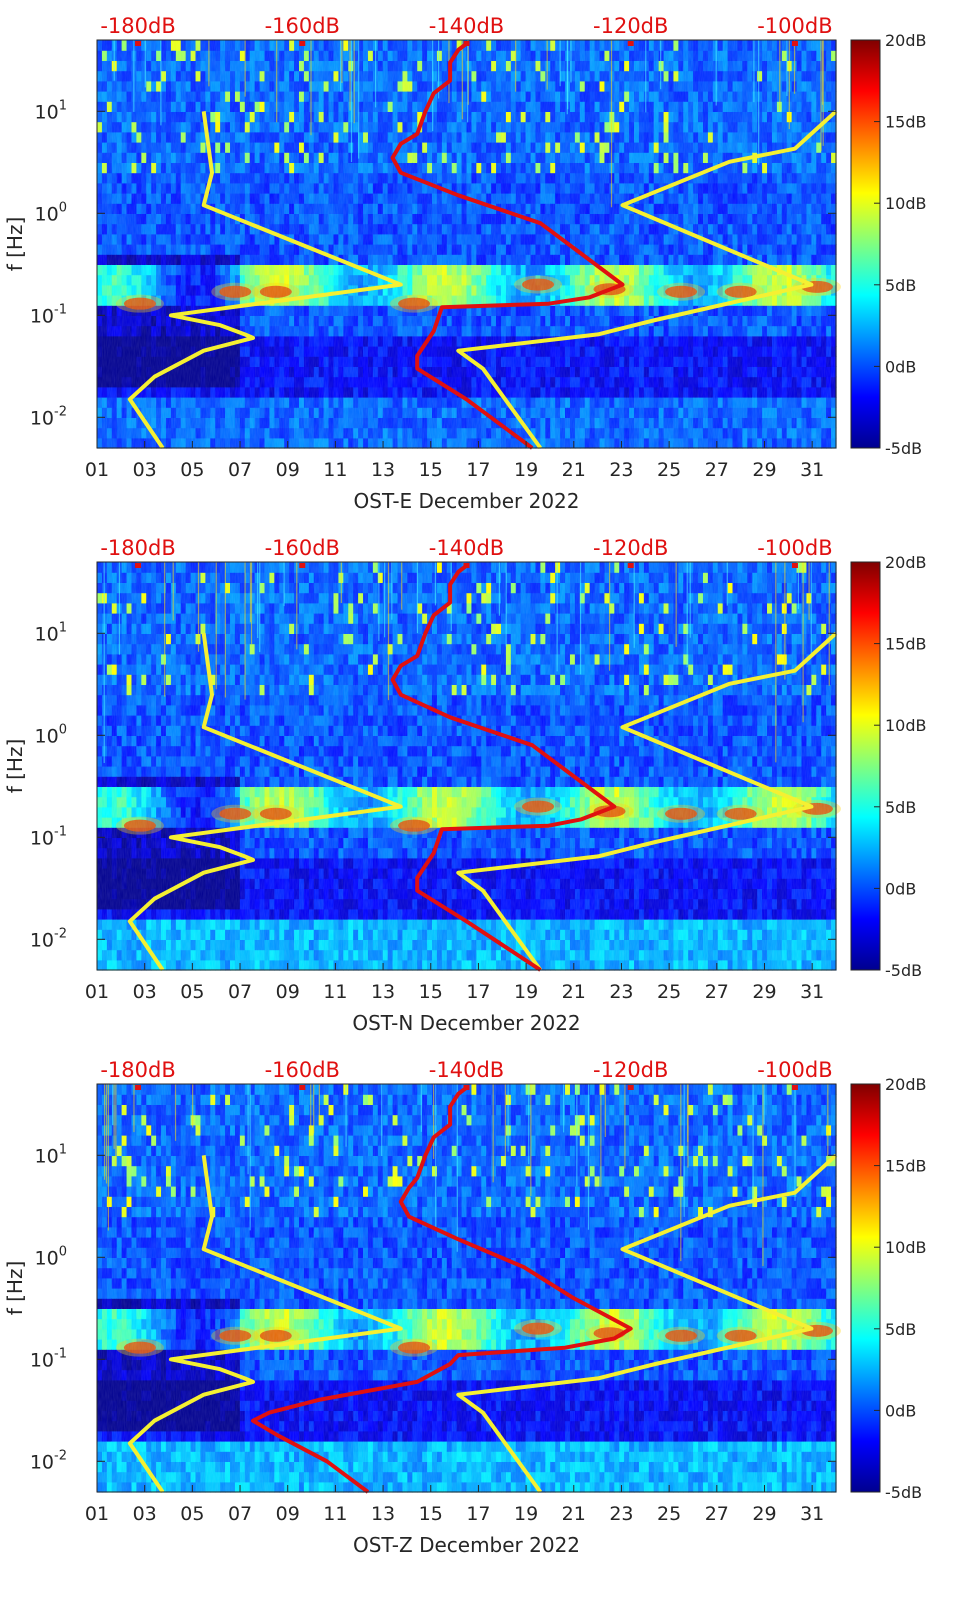 This screenshot has height=1599, width=962. I want to click on x-tick-label: 09, so click(288, 470).